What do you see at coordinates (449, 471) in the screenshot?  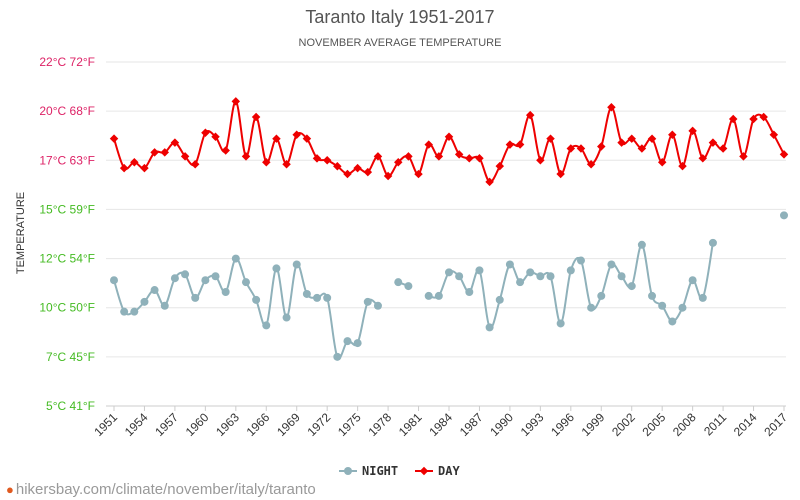 I see `legend-day-label: DAY` at bounding box center [449, 471].